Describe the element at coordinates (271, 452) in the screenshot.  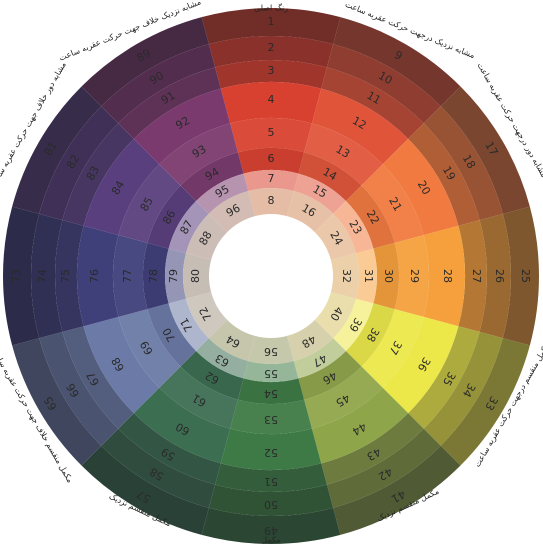
I see `cell-number: 52` at that location.